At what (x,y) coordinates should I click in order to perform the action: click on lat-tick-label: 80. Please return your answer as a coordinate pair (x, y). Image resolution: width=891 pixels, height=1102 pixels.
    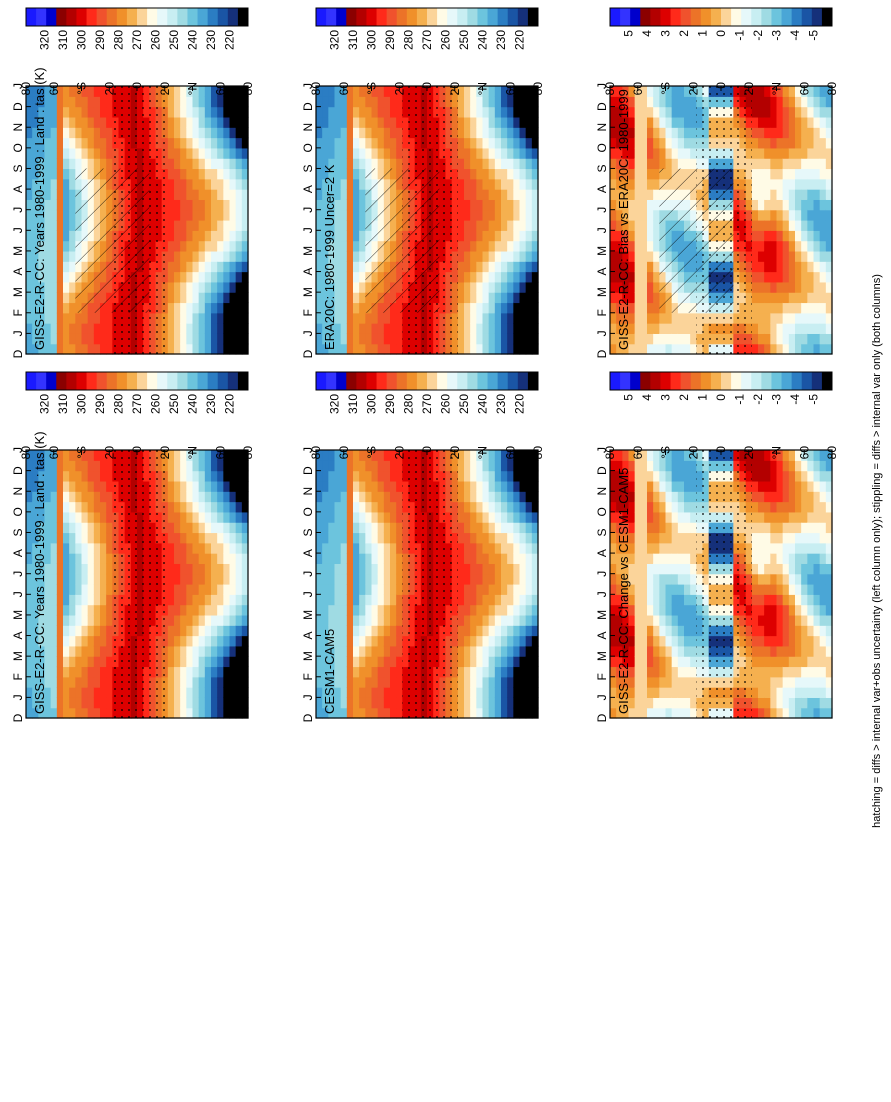
    Looking at the image, I should click on (248, 89).